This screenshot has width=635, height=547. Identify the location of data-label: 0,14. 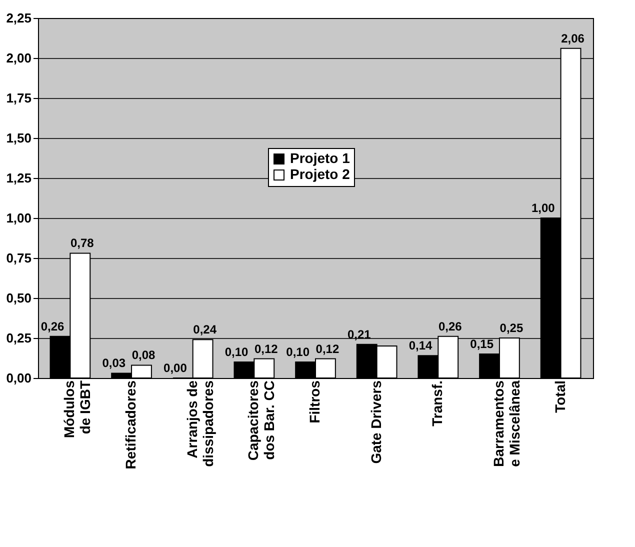
(420, 345).